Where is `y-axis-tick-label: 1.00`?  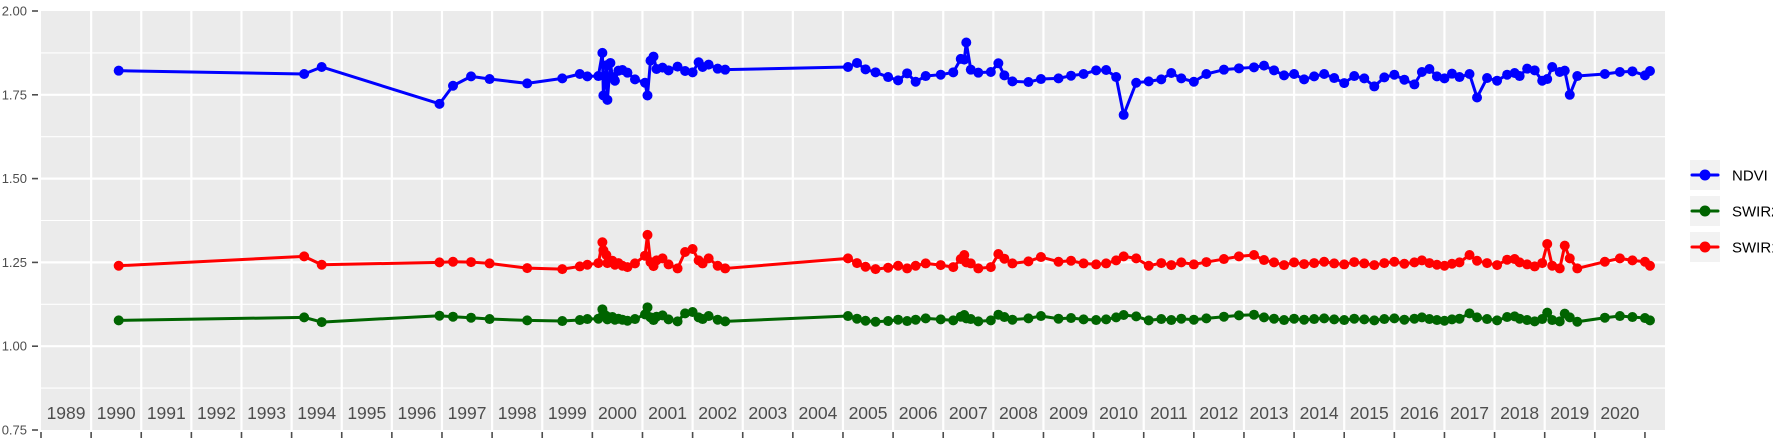 y-axis-tick-label: 1.00 is located at coordinates (14, 346).